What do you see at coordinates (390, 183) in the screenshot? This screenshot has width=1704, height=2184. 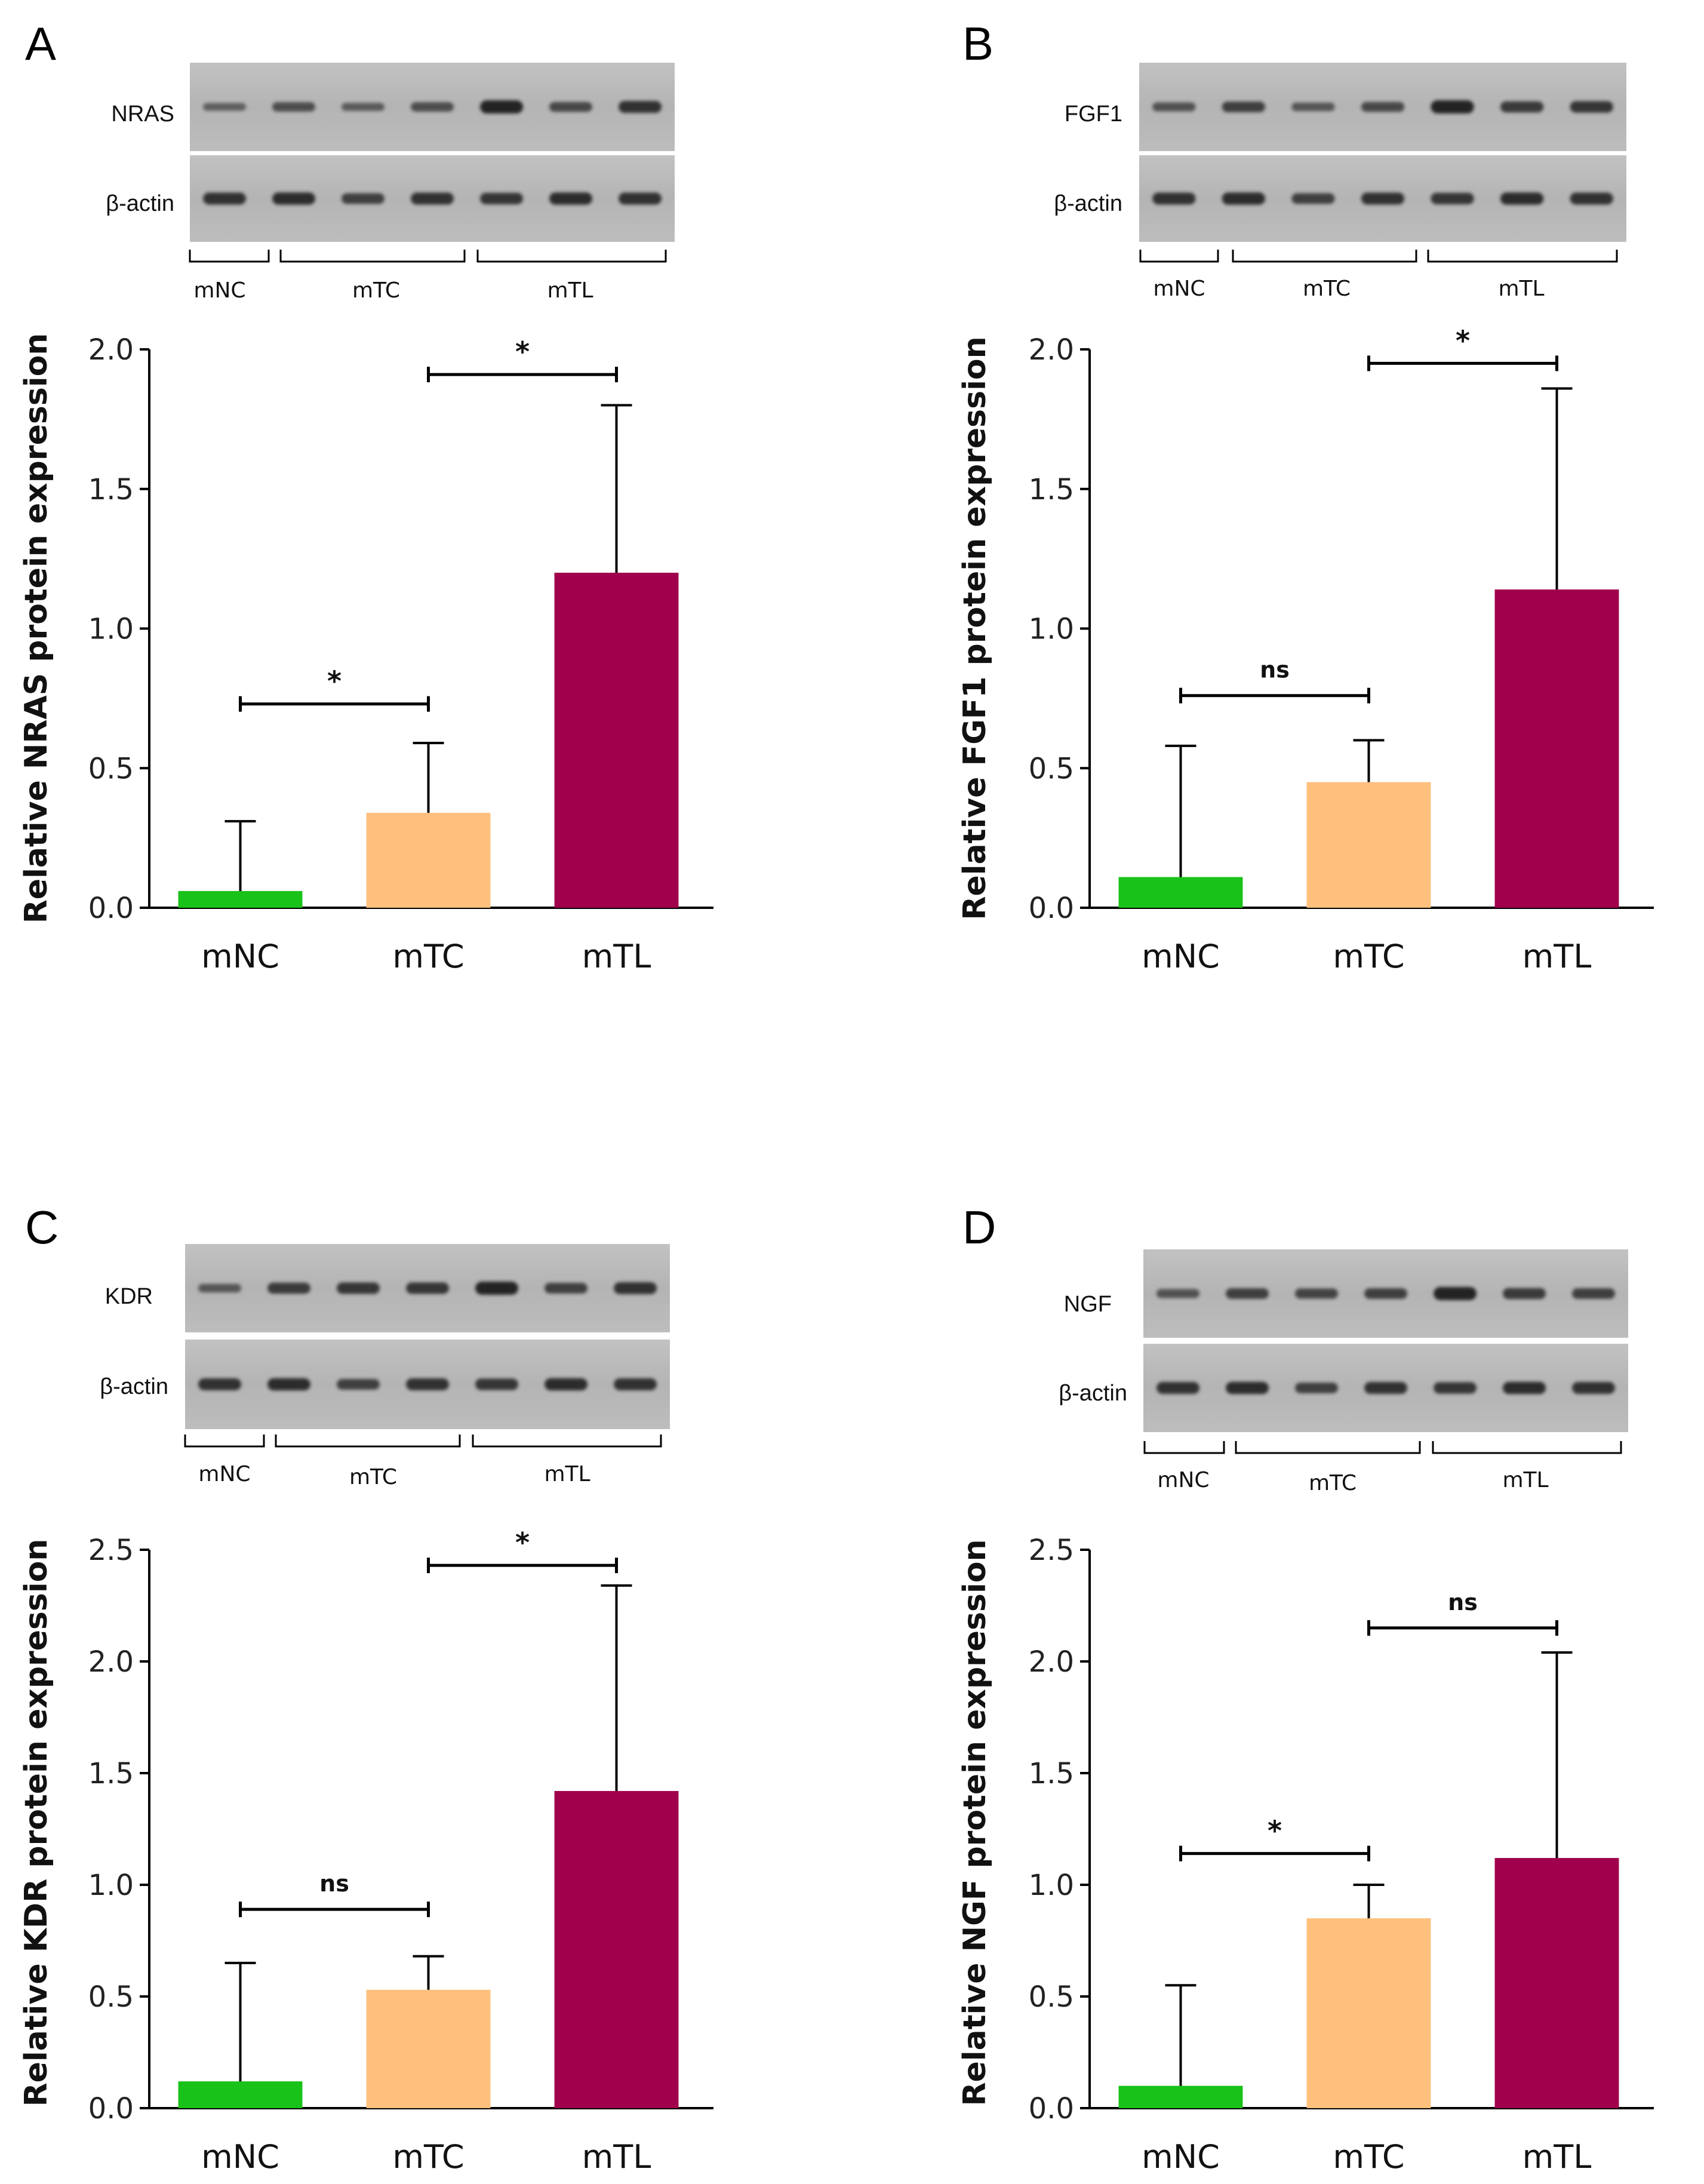 I see `western-blot: NRAS β-actin mNC mTC mTL` at bounding box center [390, 183].